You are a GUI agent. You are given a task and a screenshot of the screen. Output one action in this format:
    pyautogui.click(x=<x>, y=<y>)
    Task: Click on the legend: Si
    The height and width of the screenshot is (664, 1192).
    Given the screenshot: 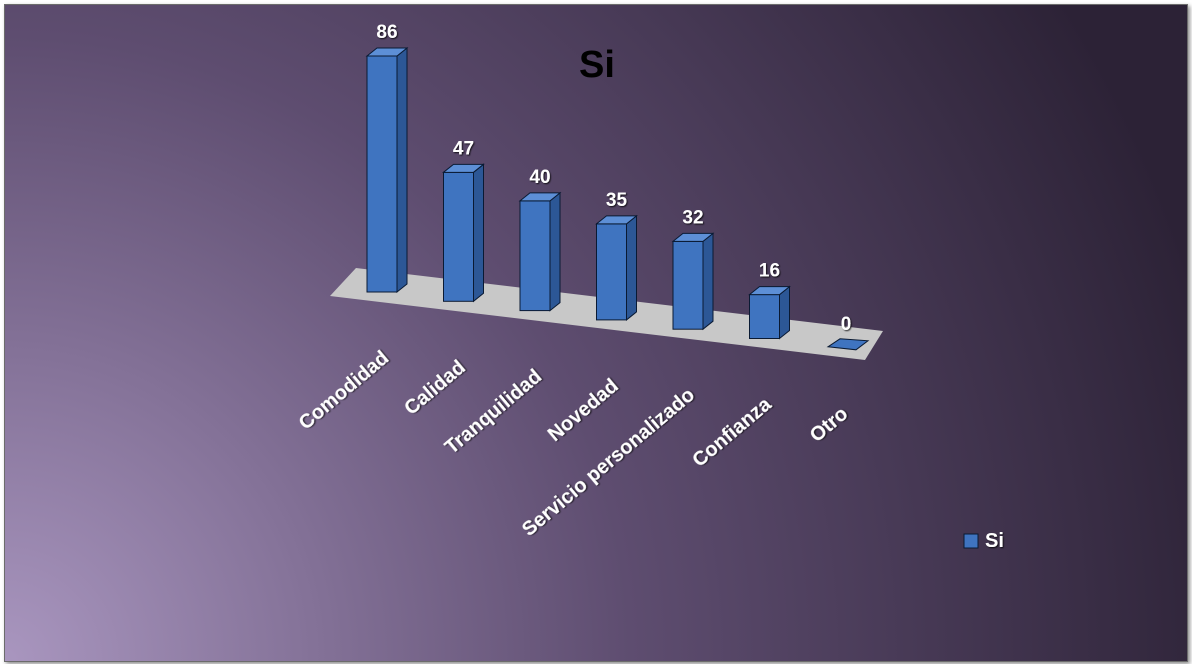 What is the action you would take?
    pyautogui.click(x=983, y=541)
    